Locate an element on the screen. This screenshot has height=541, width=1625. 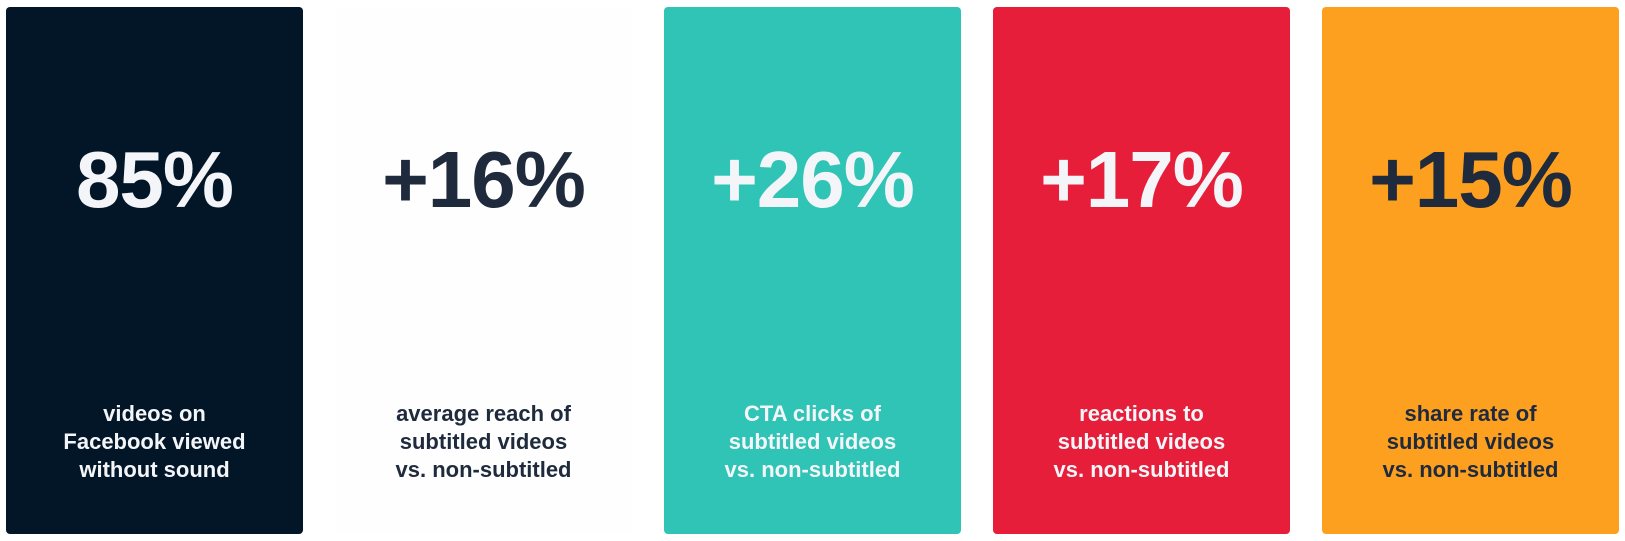
stat-value: +17% is located at coordinates (1142, 179).